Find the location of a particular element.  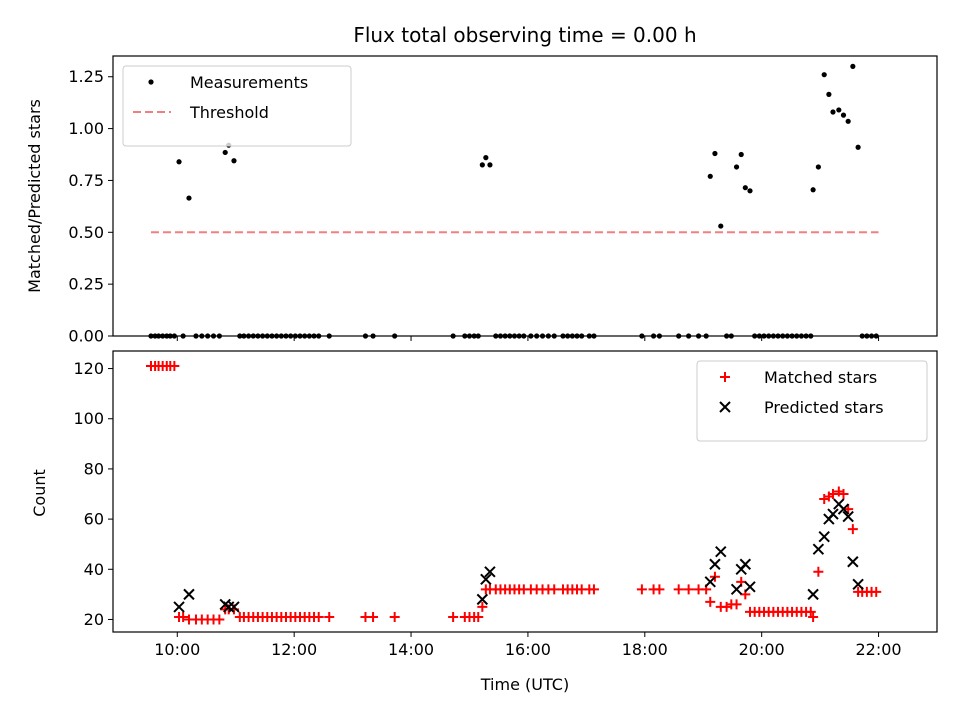

top-legend: Measurements Threshold is located at coordinates (237, 106).